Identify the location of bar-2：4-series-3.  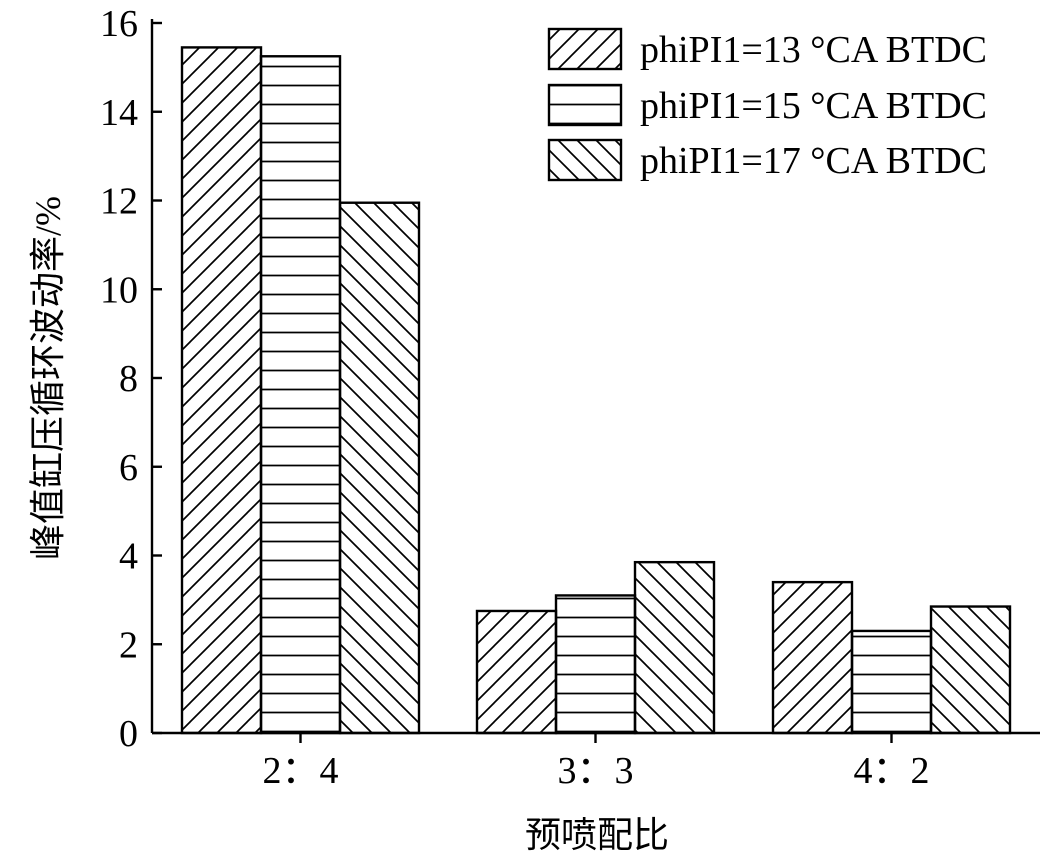
(379, 468).